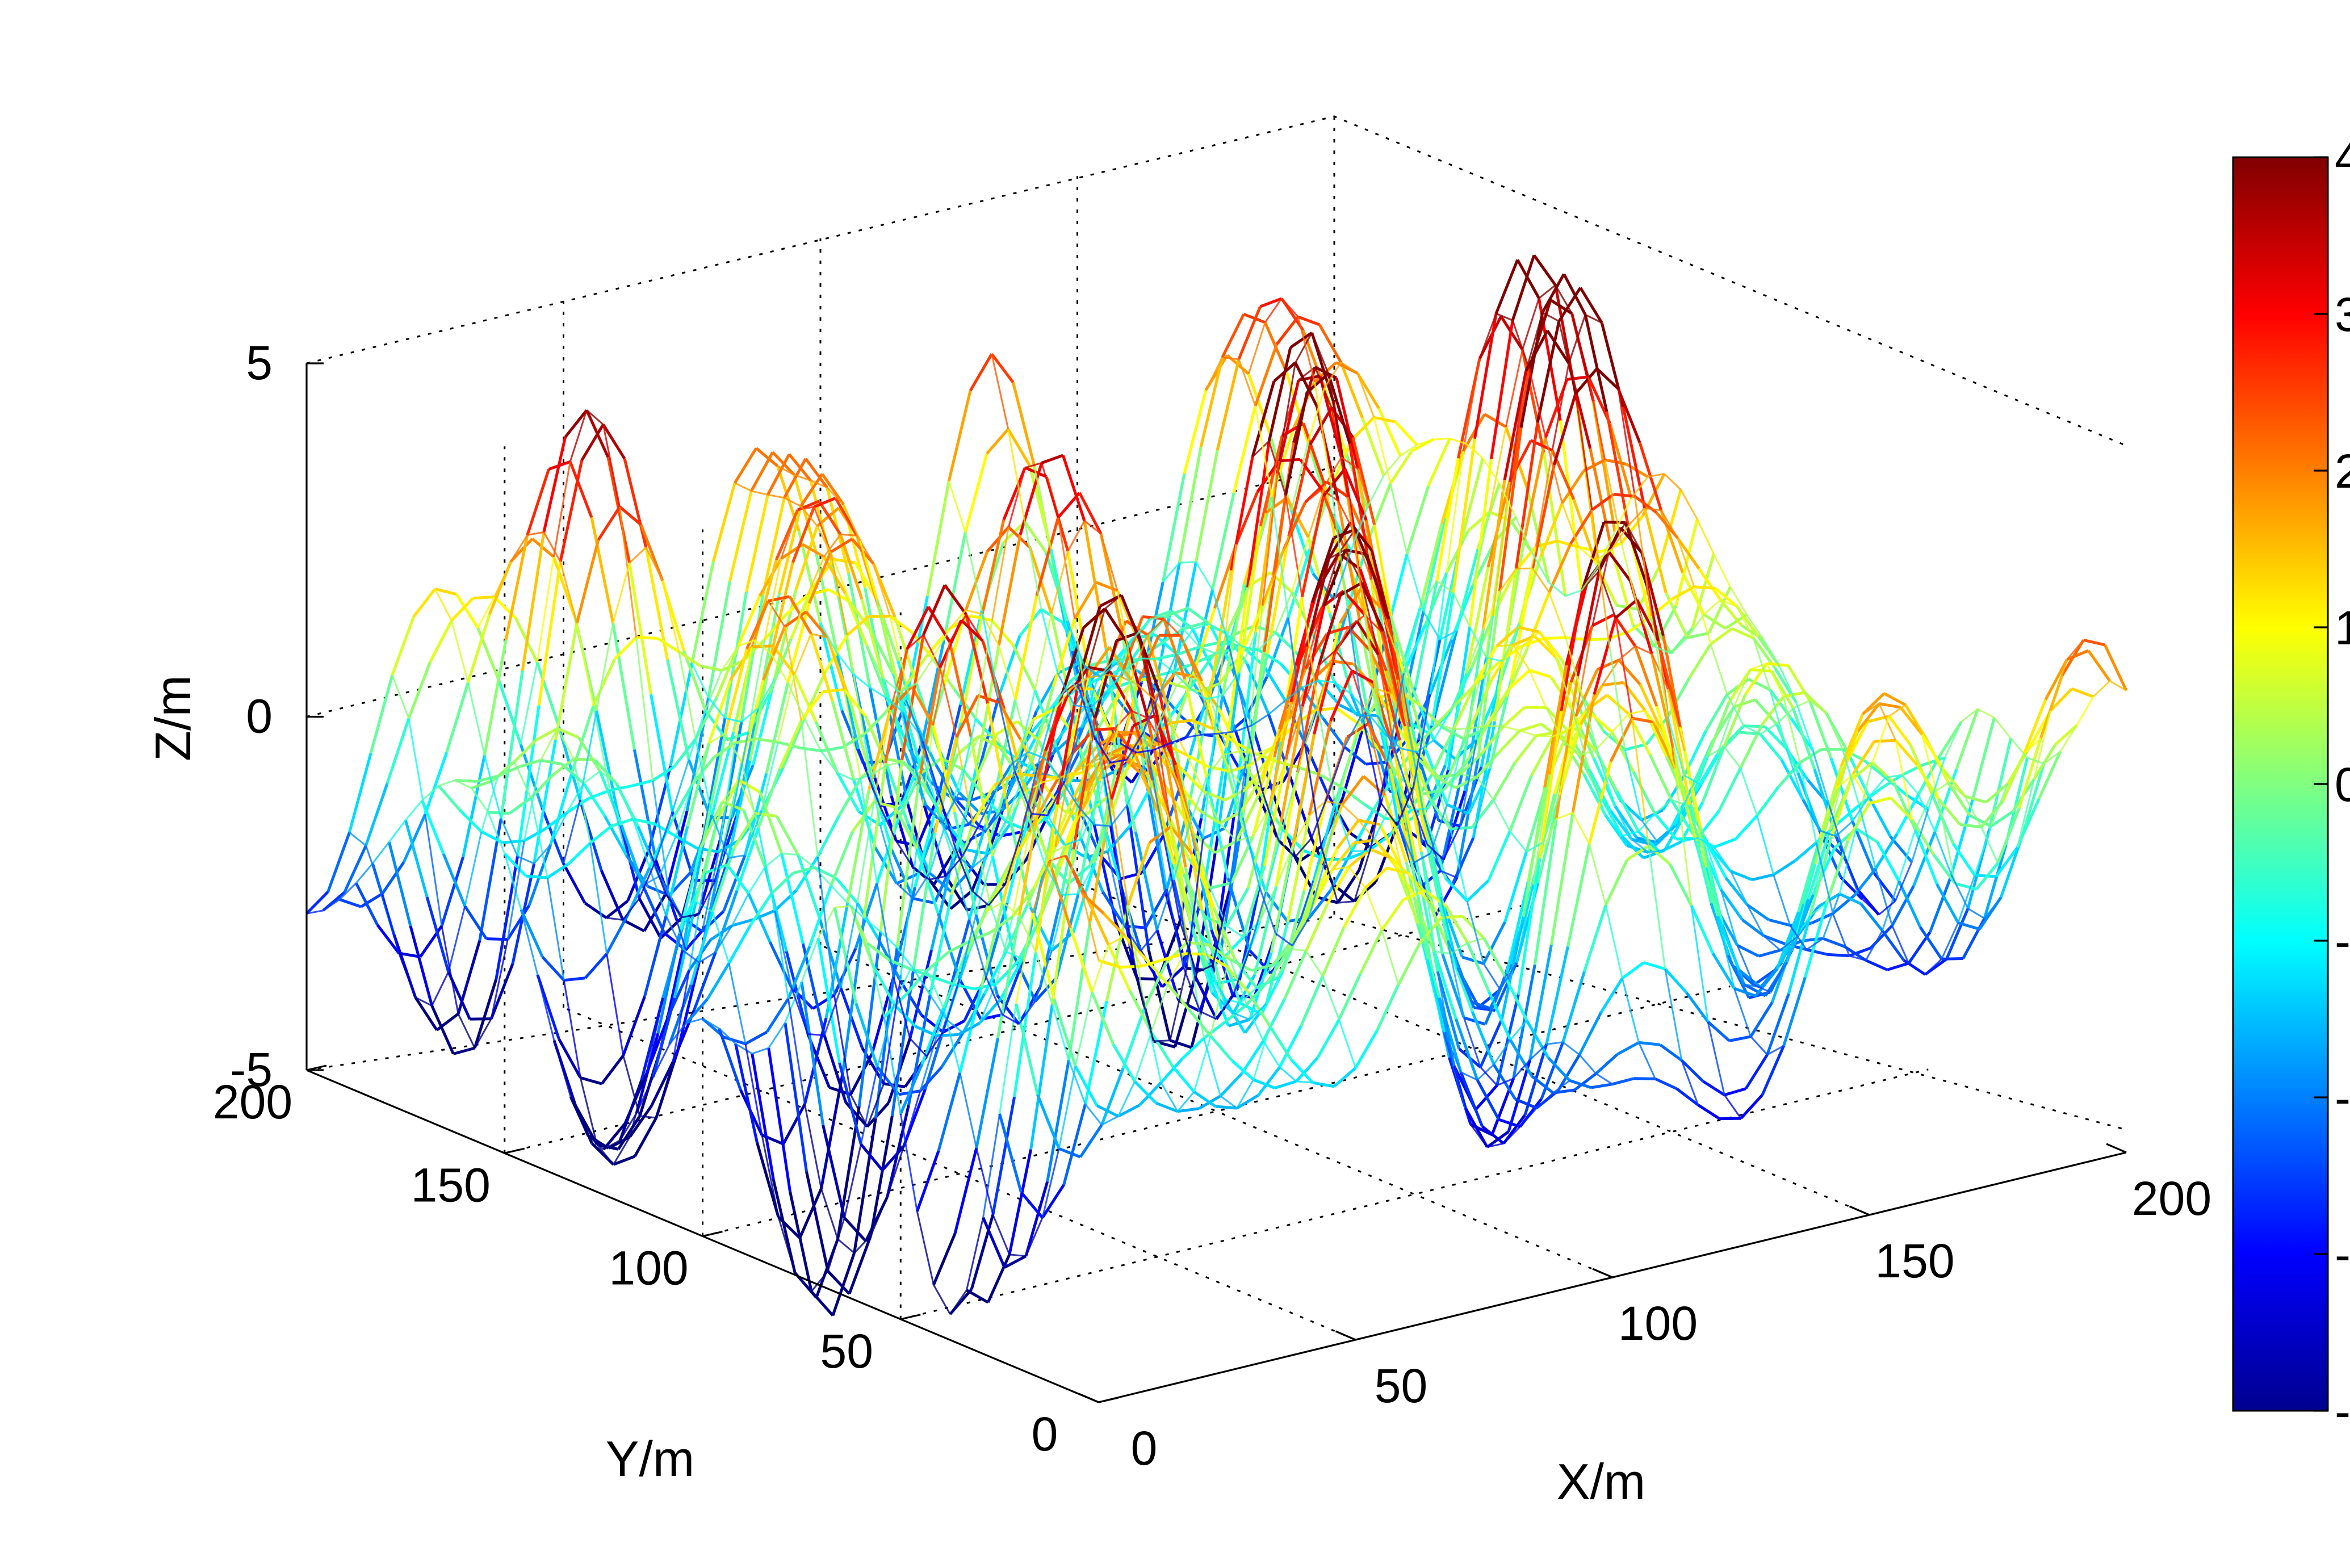 The height and width of the screenshot is (1568, 2350). What do you see at coordinates (846, 1351) in the screenshot?
I see `y-tick-label: 50` at bounding box center [846, 1351].